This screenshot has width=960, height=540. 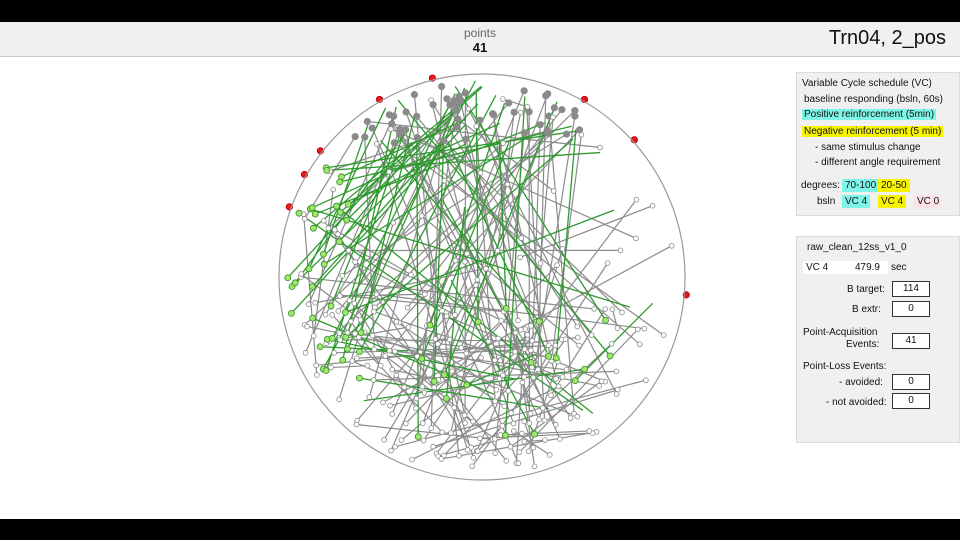 I want to click on schedule-title: Variable Cycle schedule (VC), so click(x=867, y=83).